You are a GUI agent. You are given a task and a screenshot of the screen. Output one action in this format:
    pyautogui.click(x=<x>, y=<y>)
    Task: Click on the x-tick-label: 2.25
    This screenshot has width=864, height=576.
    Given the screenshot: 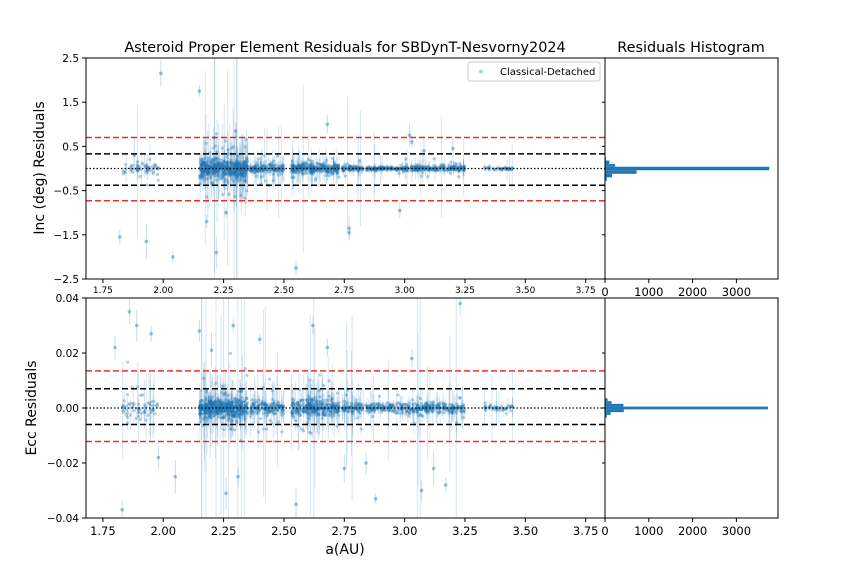 What is the action you would take?
    pyautogui.click(x=224, y=531)
    